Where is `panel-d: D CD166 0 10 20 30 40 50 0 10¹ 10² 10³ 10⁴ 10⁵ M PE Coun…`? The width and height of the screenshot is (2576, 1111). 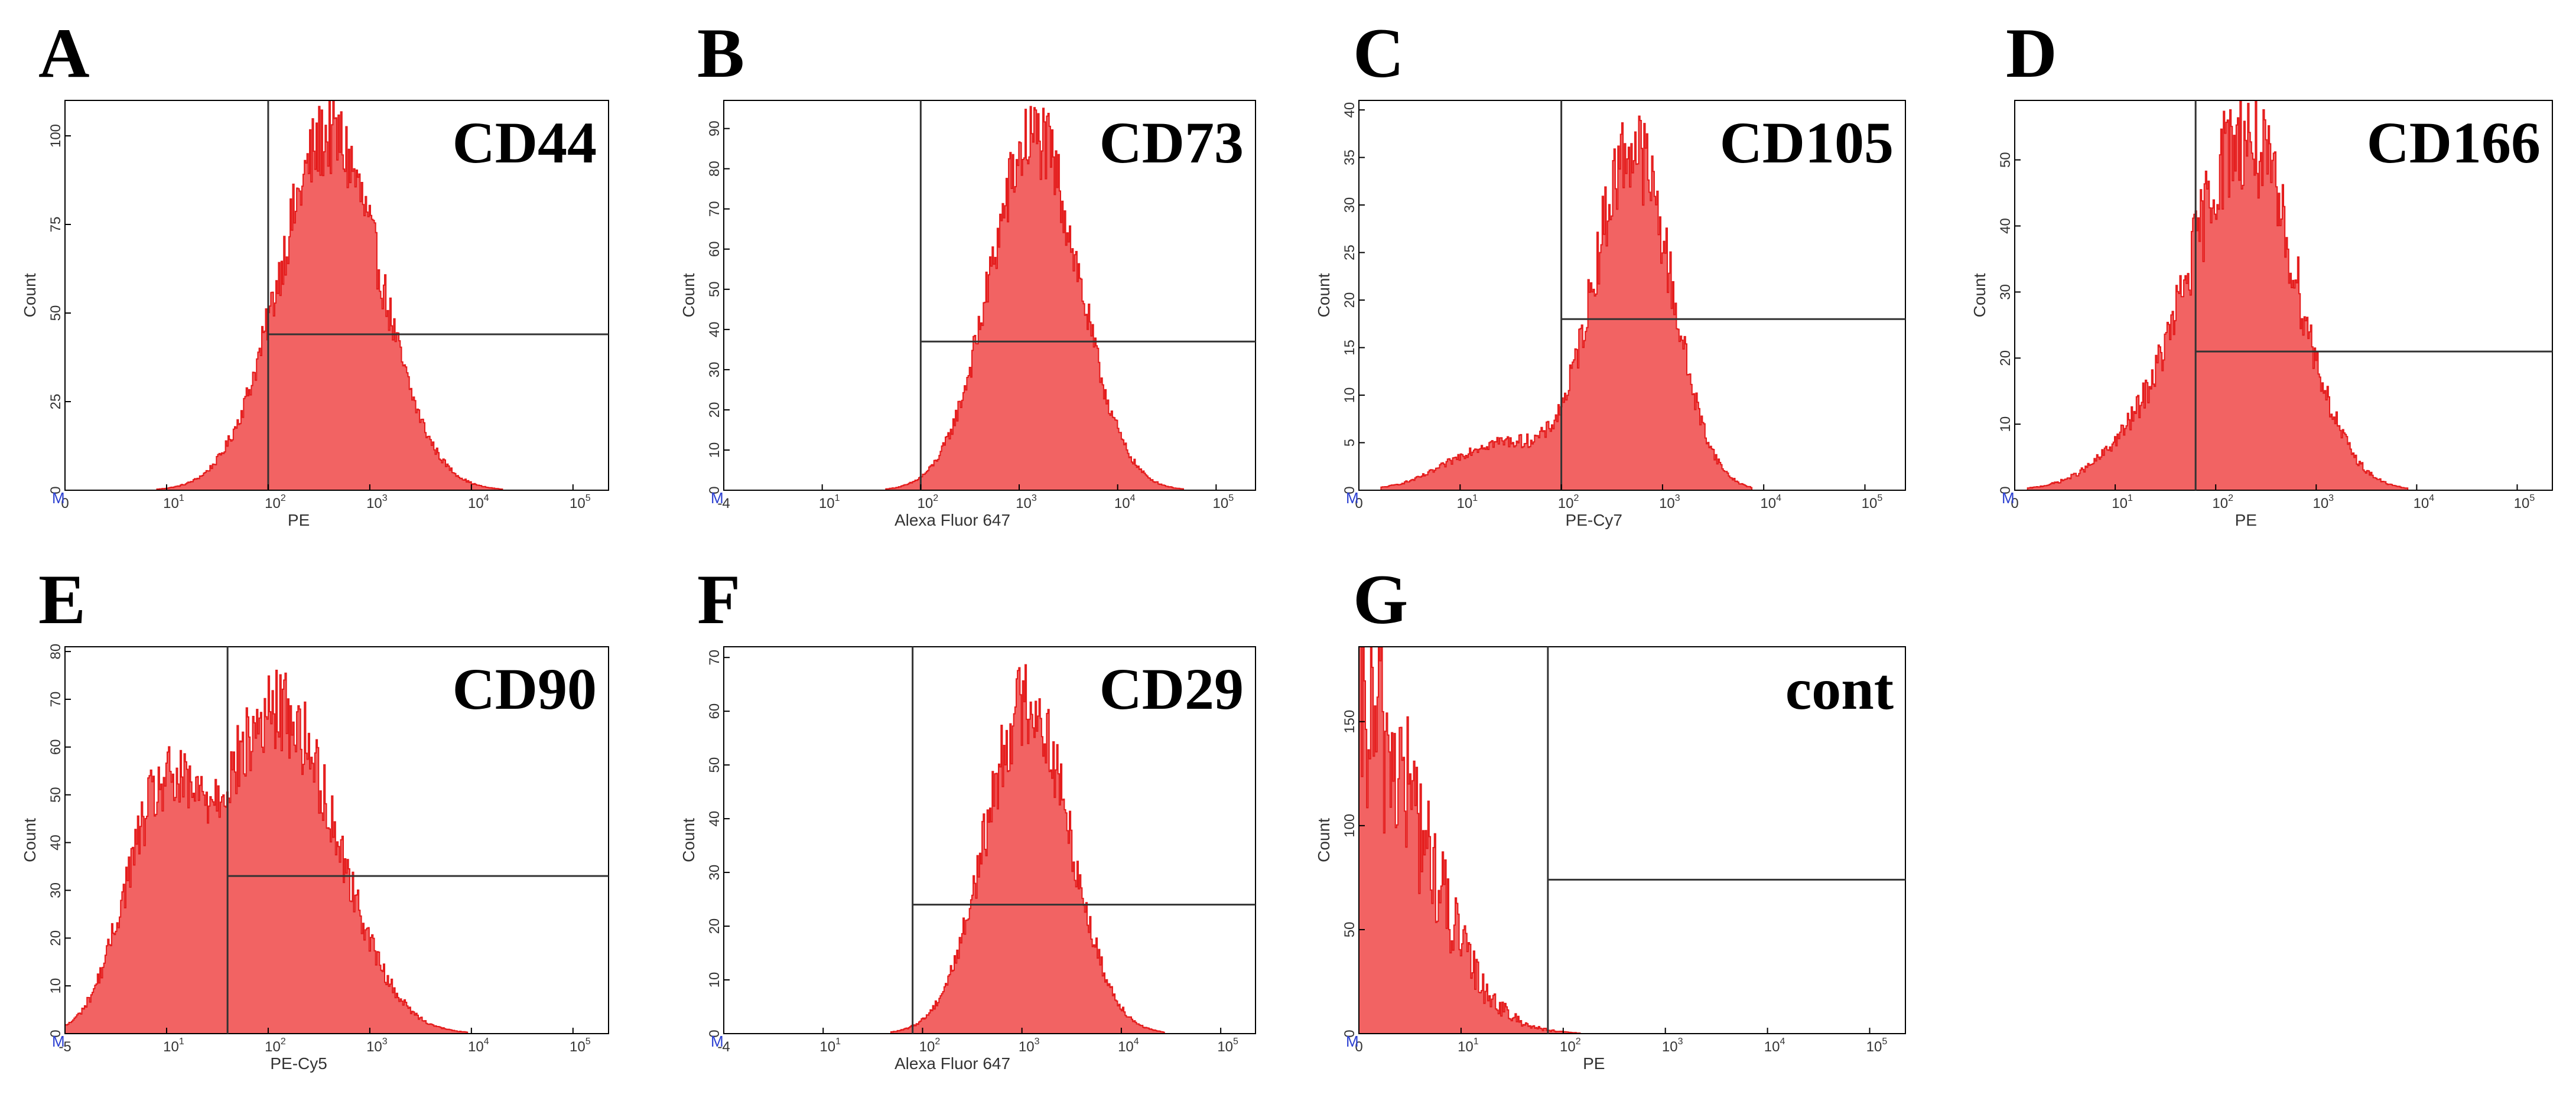 panel-d: D CD166 0 10 20 30 40 50 0 10¹ 10² 10³ 10⁴ 10⁵ M PE Coun… is located at coordinates (2261, 271).